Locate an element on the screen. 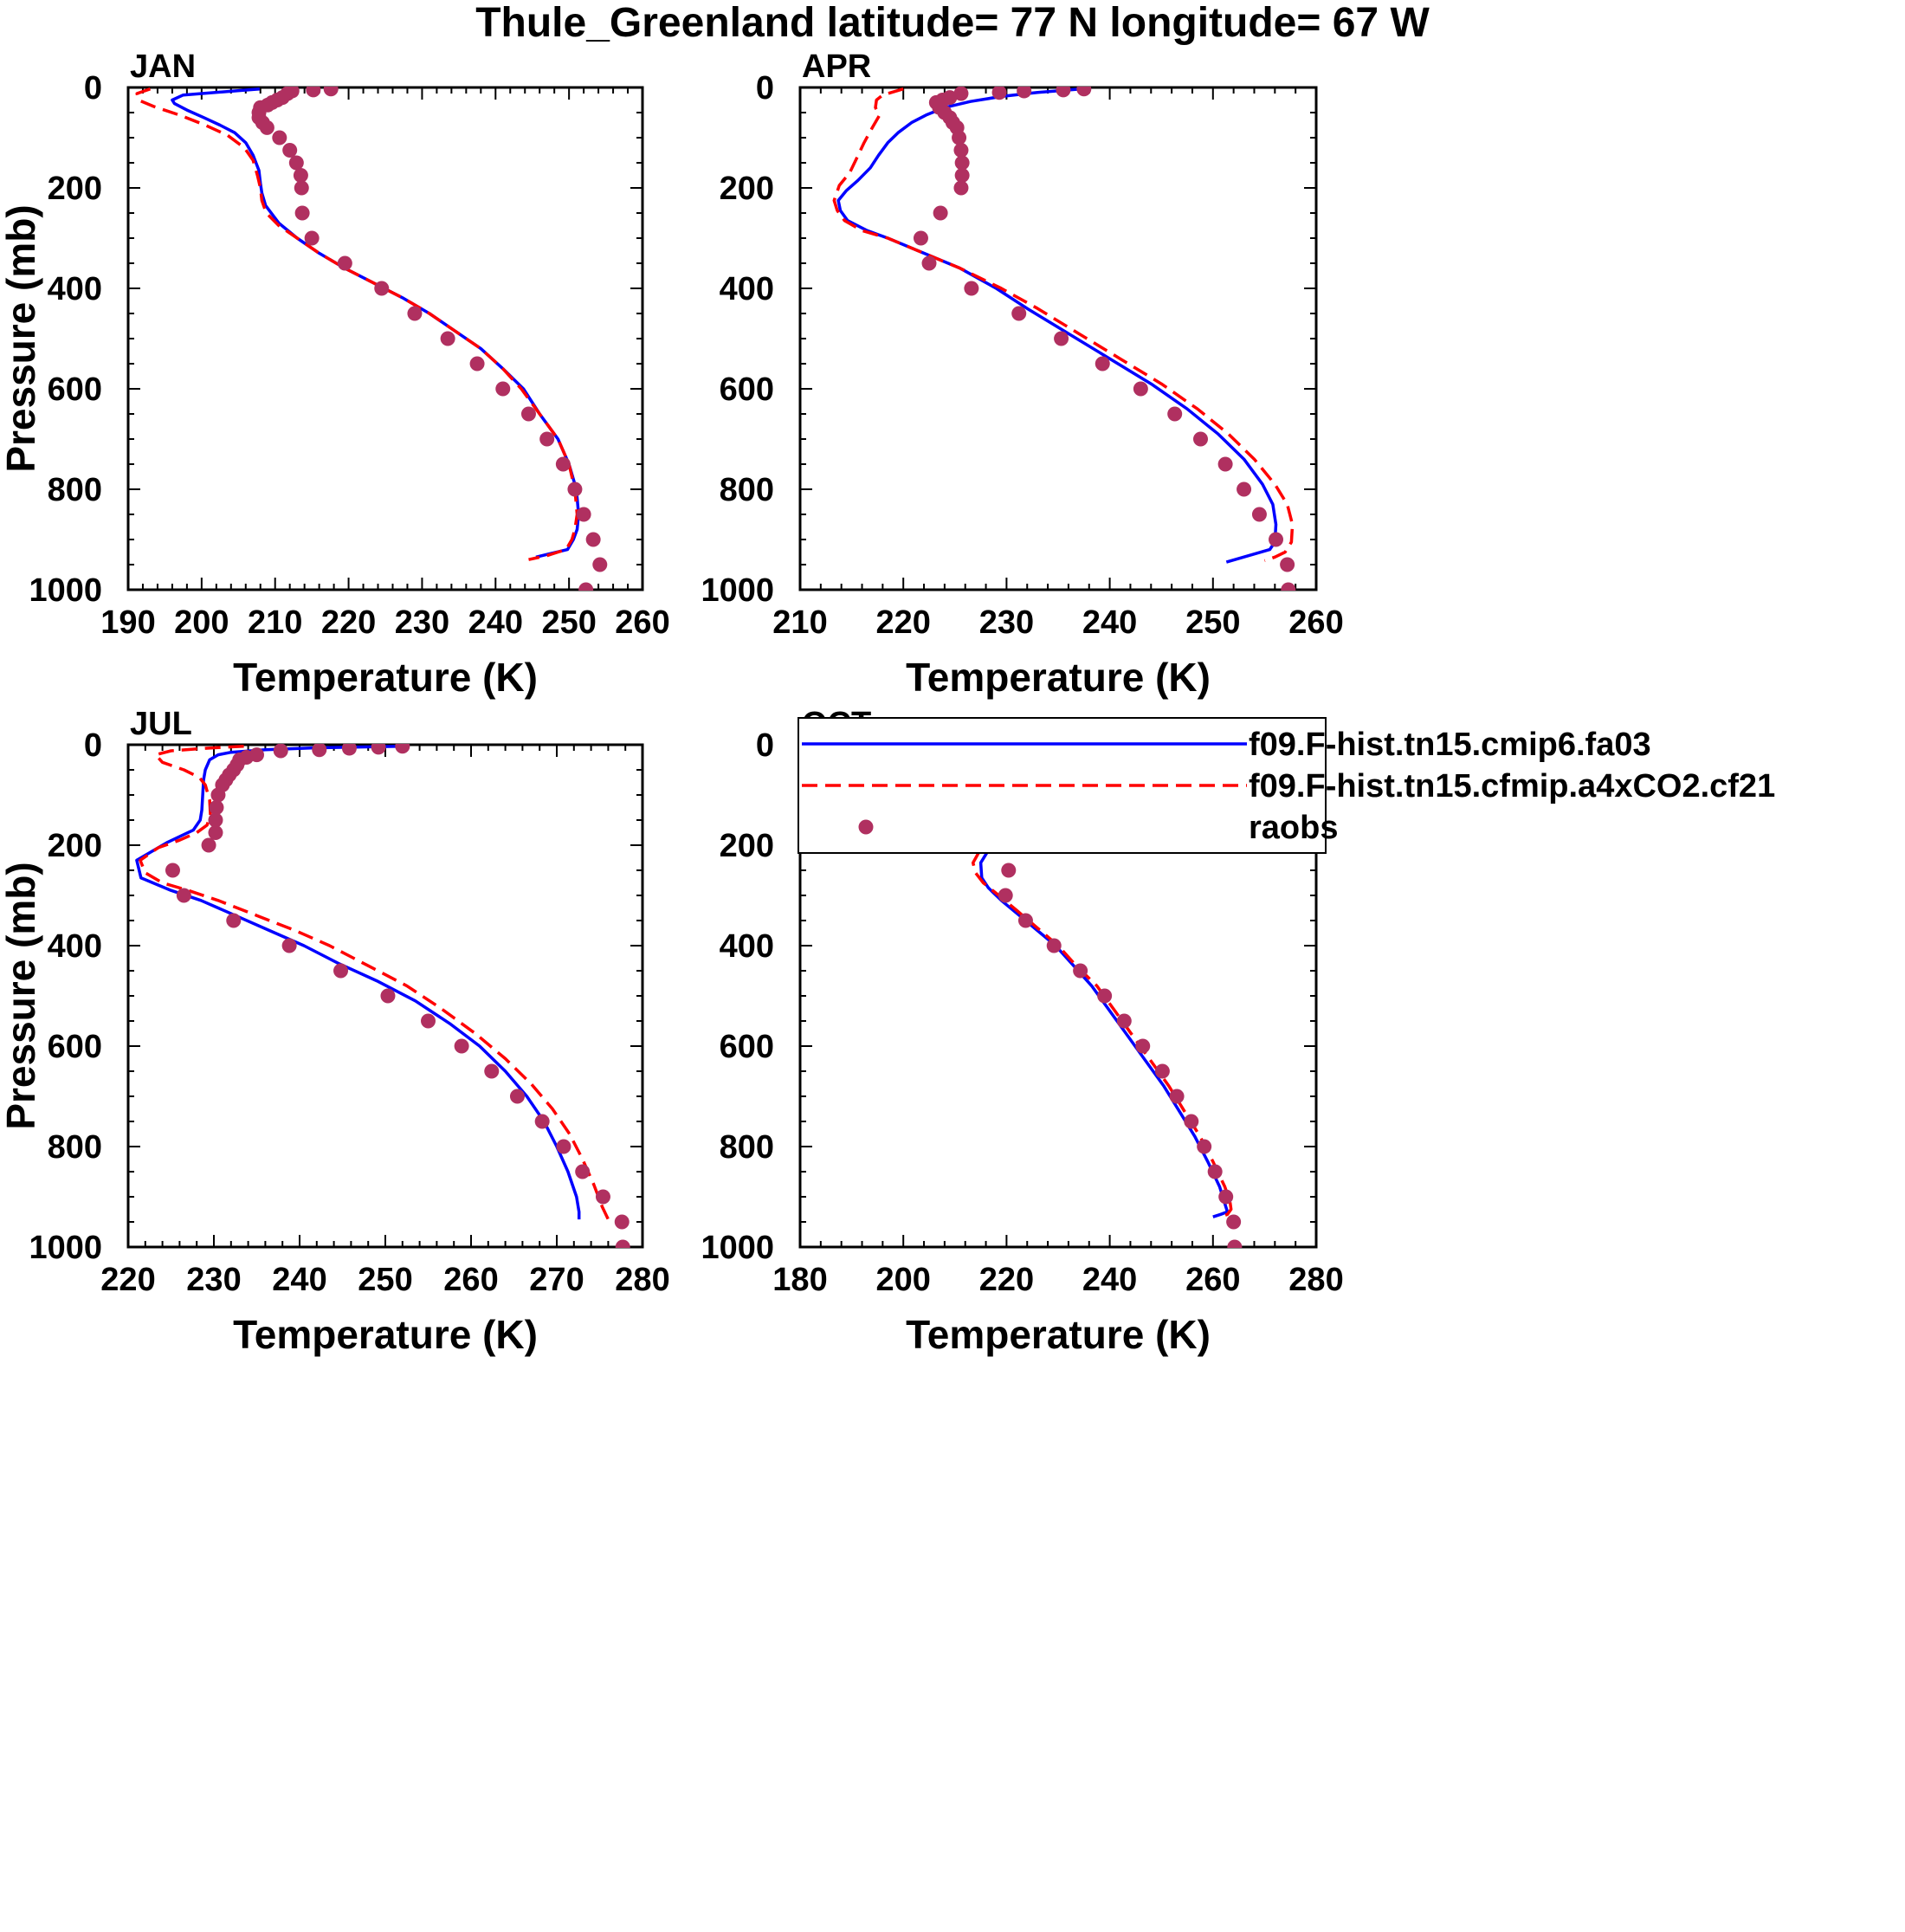  plot-frame is located at coordinates (385, 338).